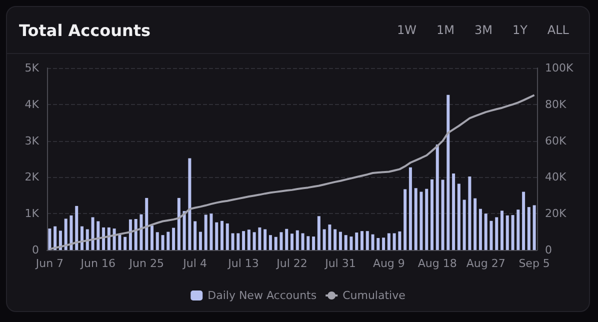 This screenshot has width=598, height=322. Describe the element at coordinates (407, 30) in the screenshot. I see `text: 1W` at that location.